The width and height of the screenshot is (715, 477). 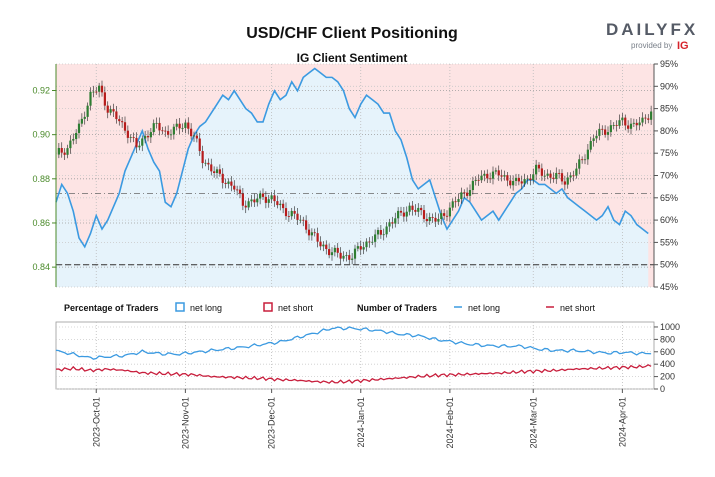 What do you see at coordinates (669, 242) in the screenshot?
I see `right-axis-label: 55%` at bounding box center [669, 242].